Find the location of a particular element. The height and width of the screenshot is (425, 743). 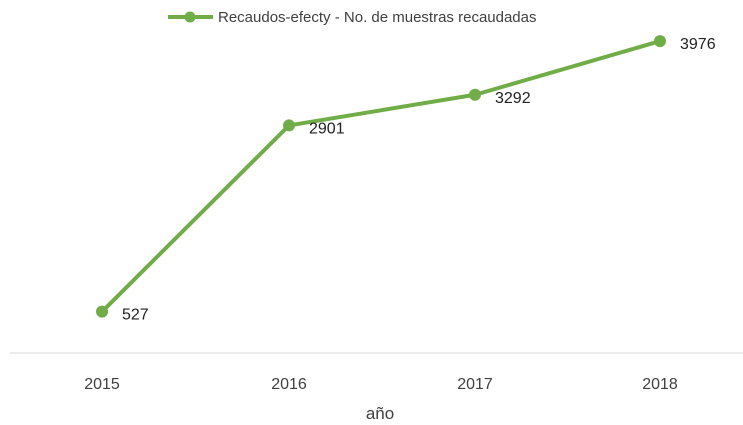

data-value-label: 527 is located at coordinates (135, 315).